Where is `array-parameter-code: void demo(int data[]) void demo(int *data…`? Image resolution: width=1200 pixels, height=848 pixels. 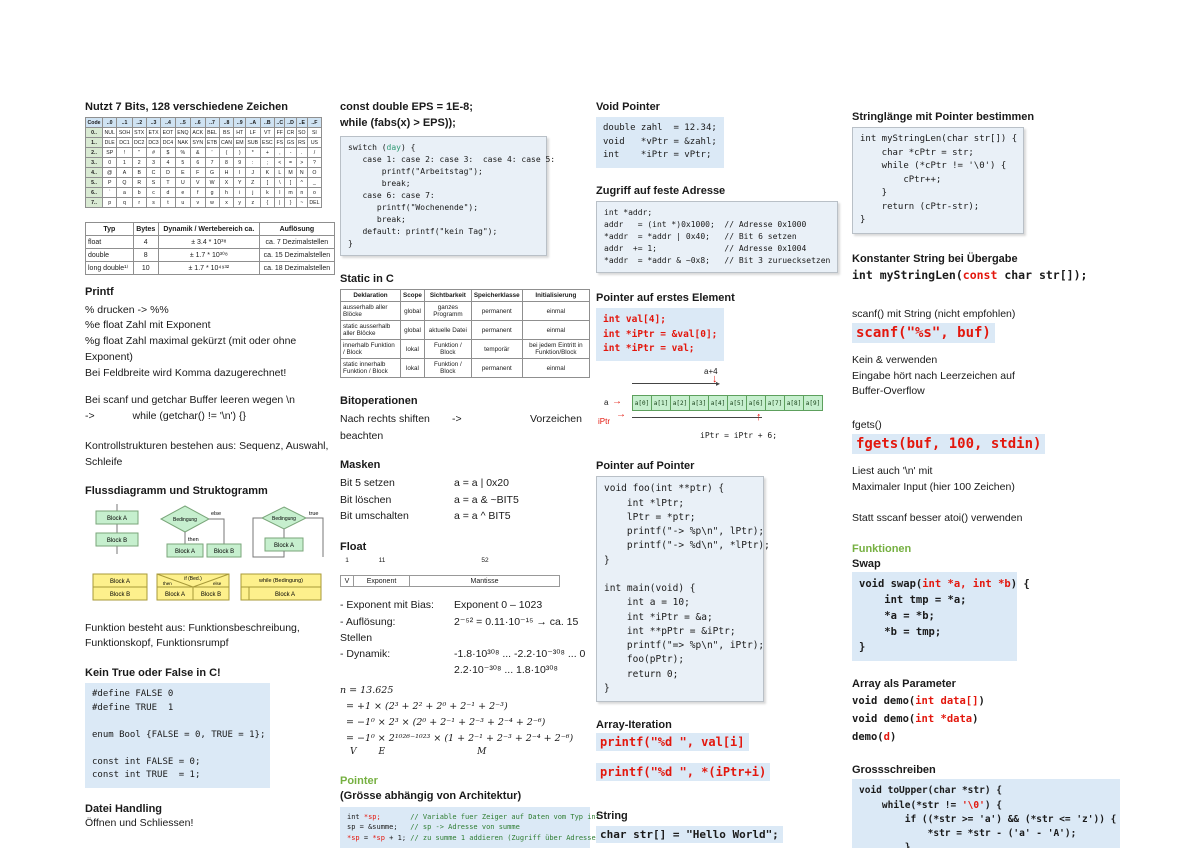
array-parameter-code: void demo(int data[]) void demo(int *data… is located at coordinates (918, 719).